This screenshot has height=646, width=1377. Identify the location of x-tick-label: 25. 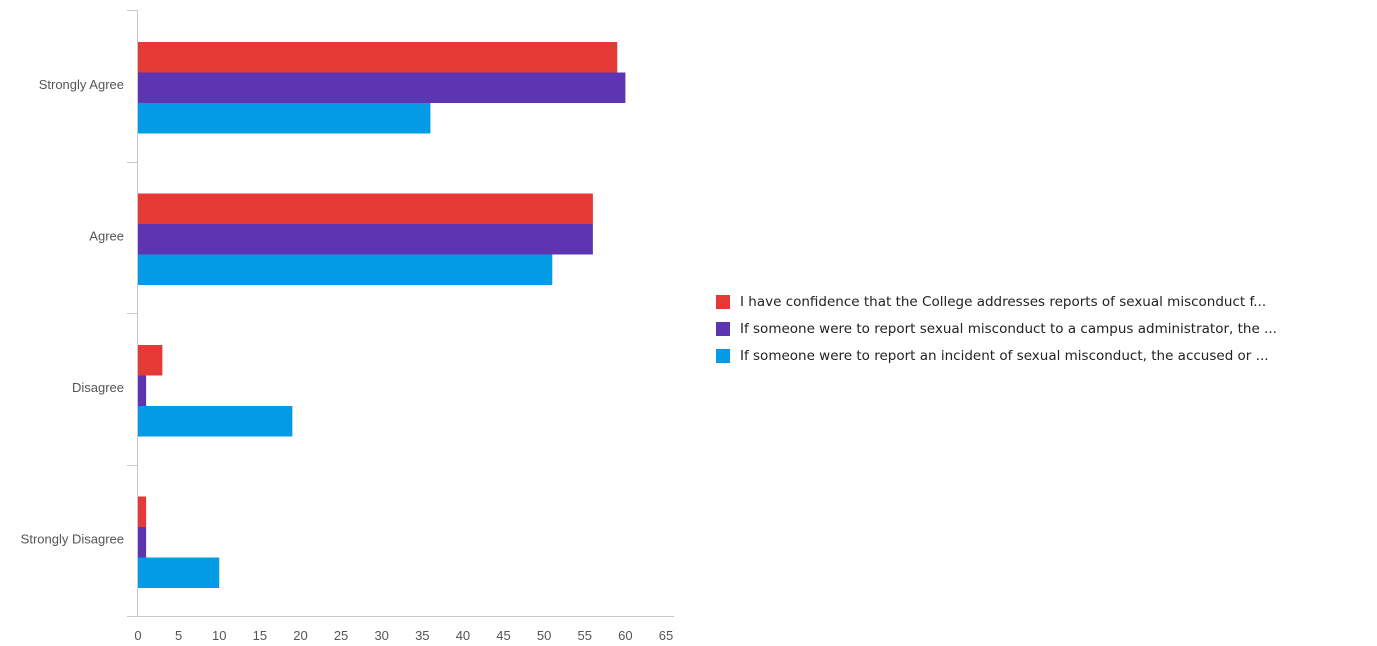
(341, 635).